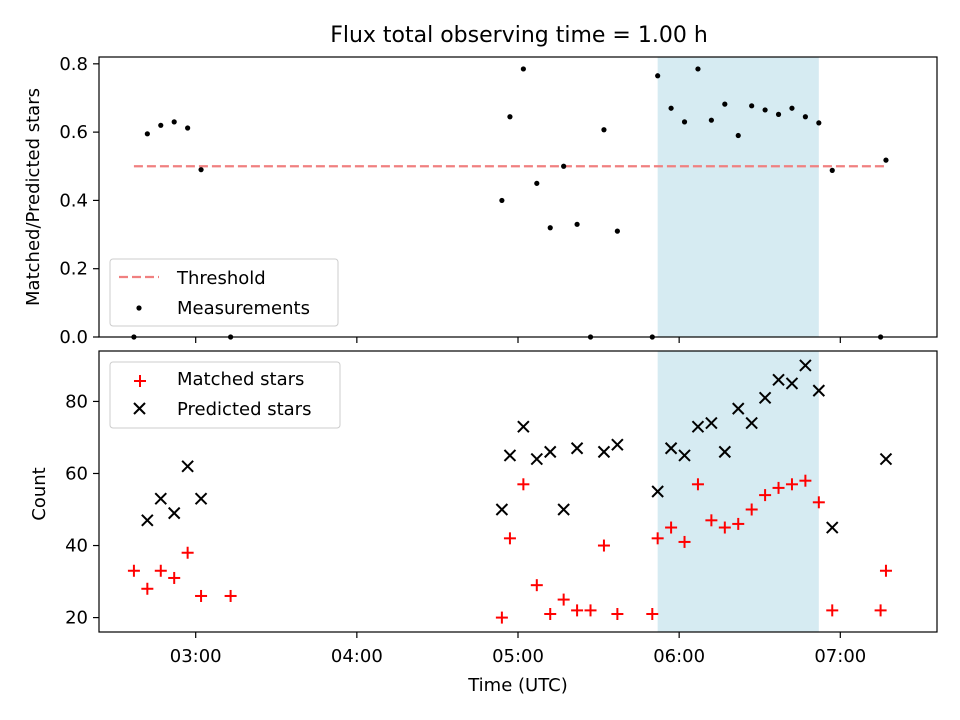 This screenshot has height=720, width=960. I want to click on y-tick-label: 0.2, so click(73, 269).